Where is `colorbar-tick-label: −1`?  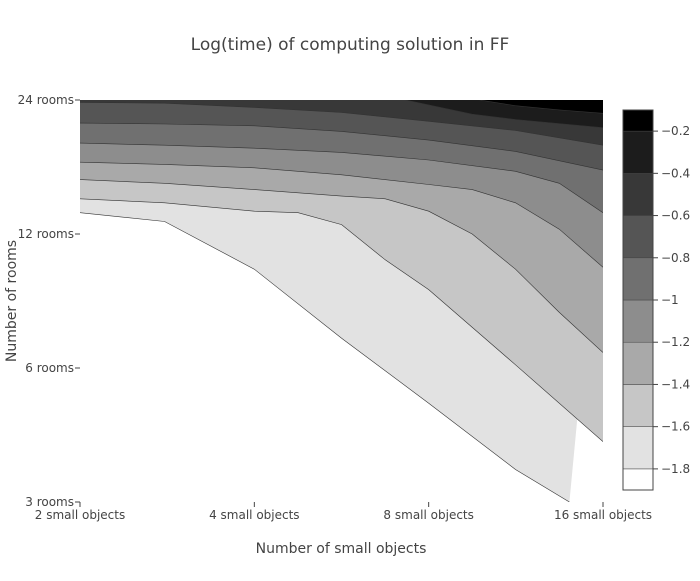 colorbar-tick-label: −1 is located at coordinates (670, 300).